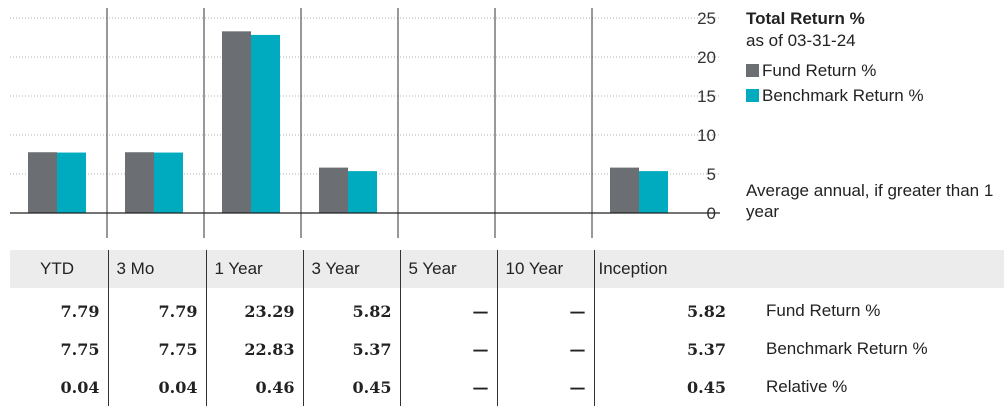 The width and height of the screenshot is (1005, 407). I want to click on legend-item-fund: Fund Return %, so click(873, 70).